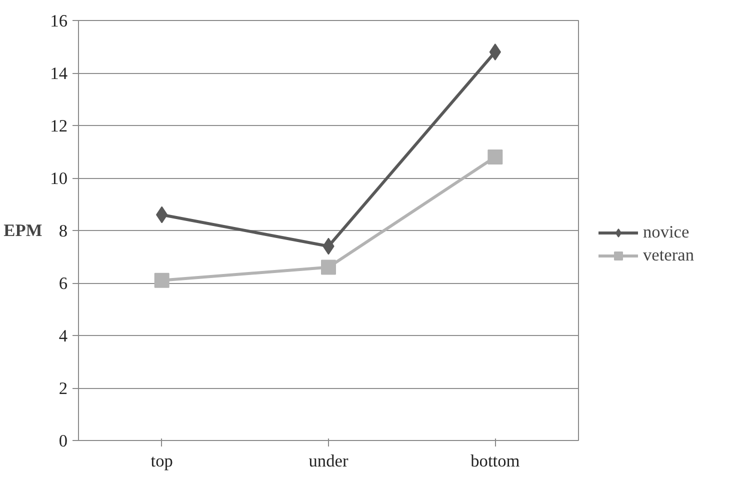  What do you see at coordinates (59, 126) in the screenshot?
I see `y-tick-label: 12` at bounding box center [59, 126].